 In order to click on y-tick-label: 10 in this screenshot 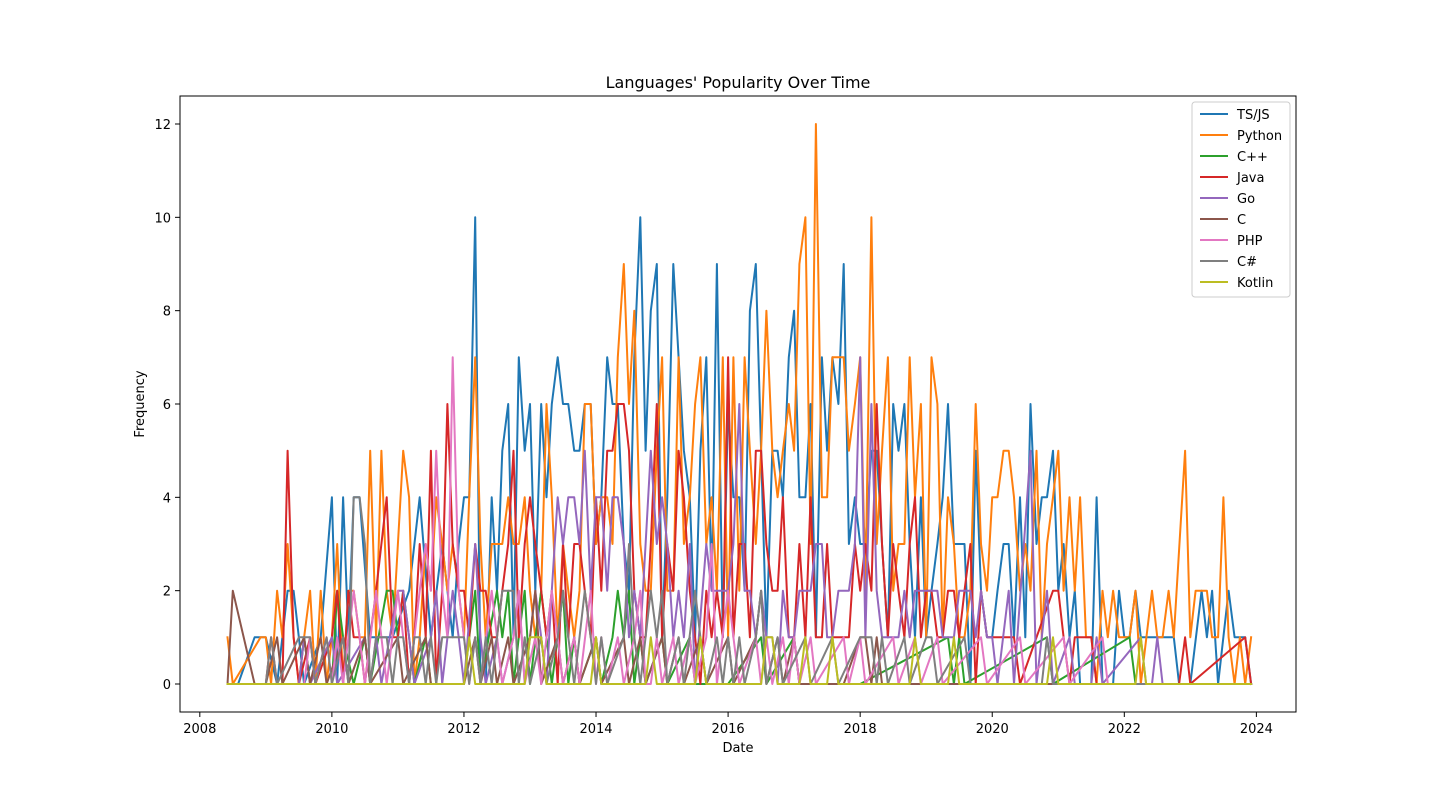, I will do `click(162, 218)`.